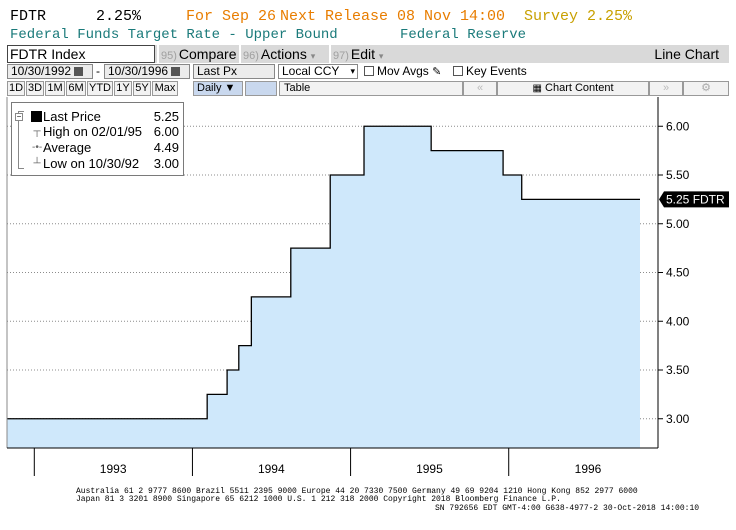 Image resolution: width=736 pixels, height=530 pixels. Describe the element at coordinates (209, 88) in the screenshot. I see `periodicity-value: Daily` at that location.